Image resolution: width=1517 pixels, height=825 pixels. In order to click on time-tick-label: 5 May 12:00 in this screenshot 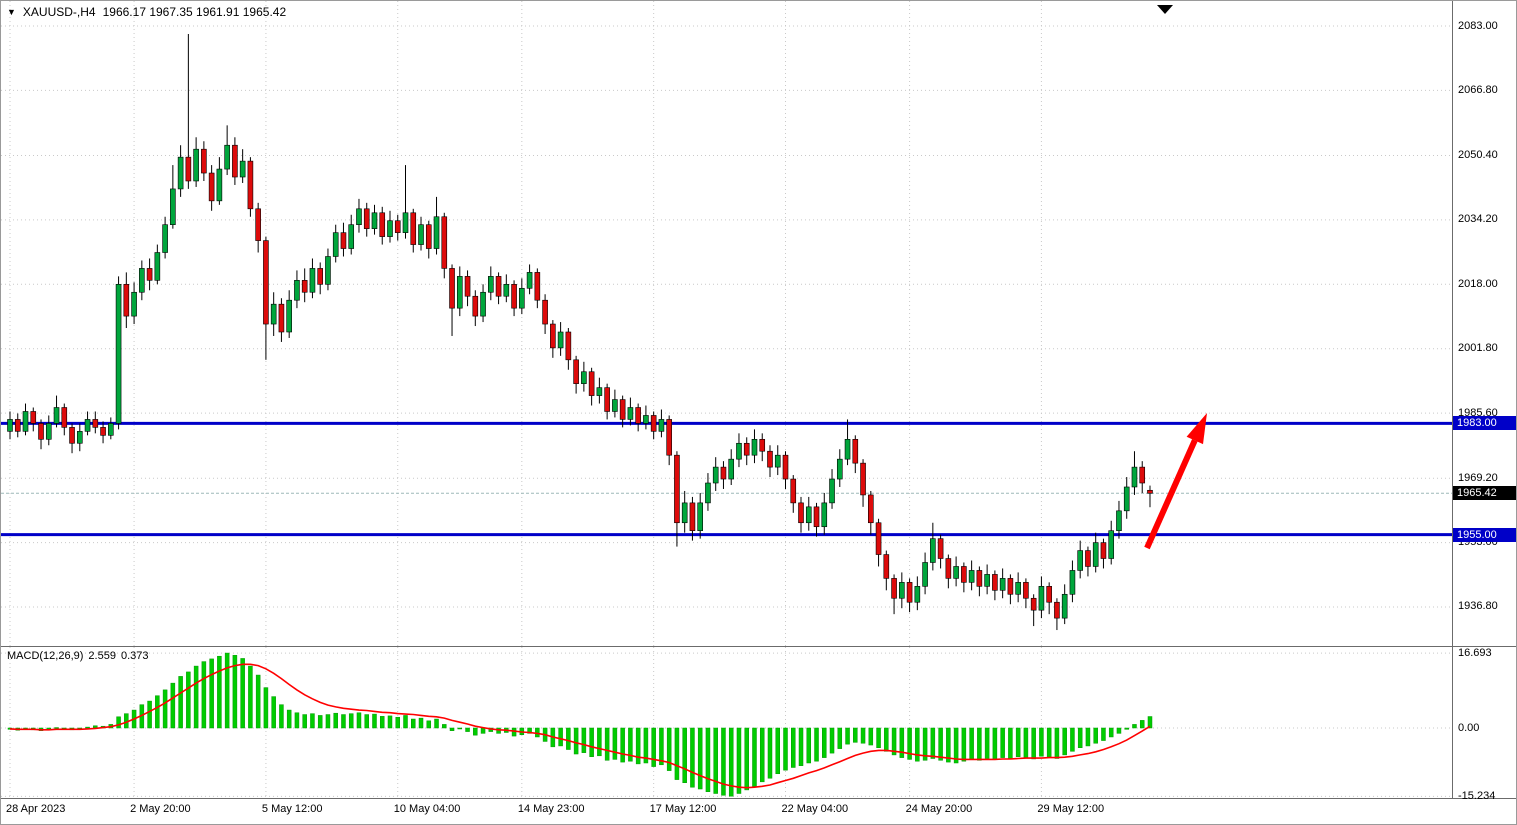, I will do `click(292, 809)`.